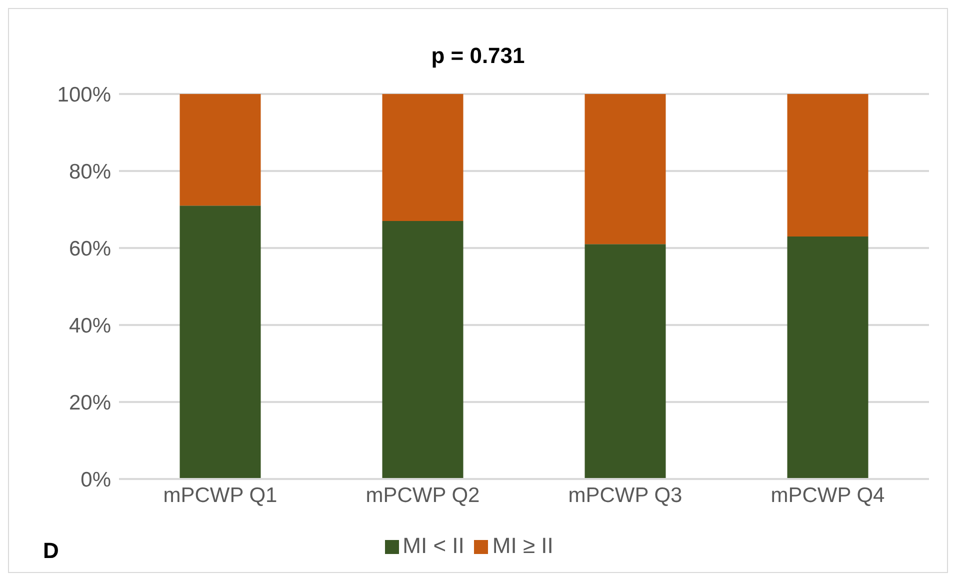 The width and height of the screenshot is (956, 581). I want to click on y-tick-label: 80%, so click(89, 172).